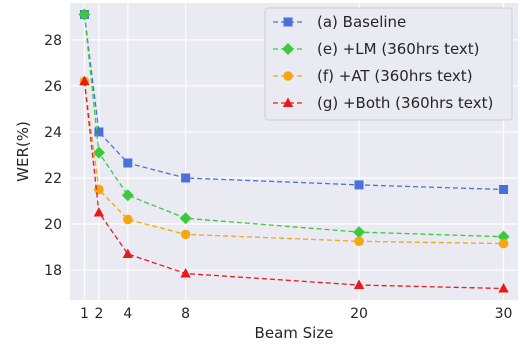 Image resolution: width=520 pixels, height=345 pixels. I want to click on legend-label: (a) Baseline, so click(361, 22).